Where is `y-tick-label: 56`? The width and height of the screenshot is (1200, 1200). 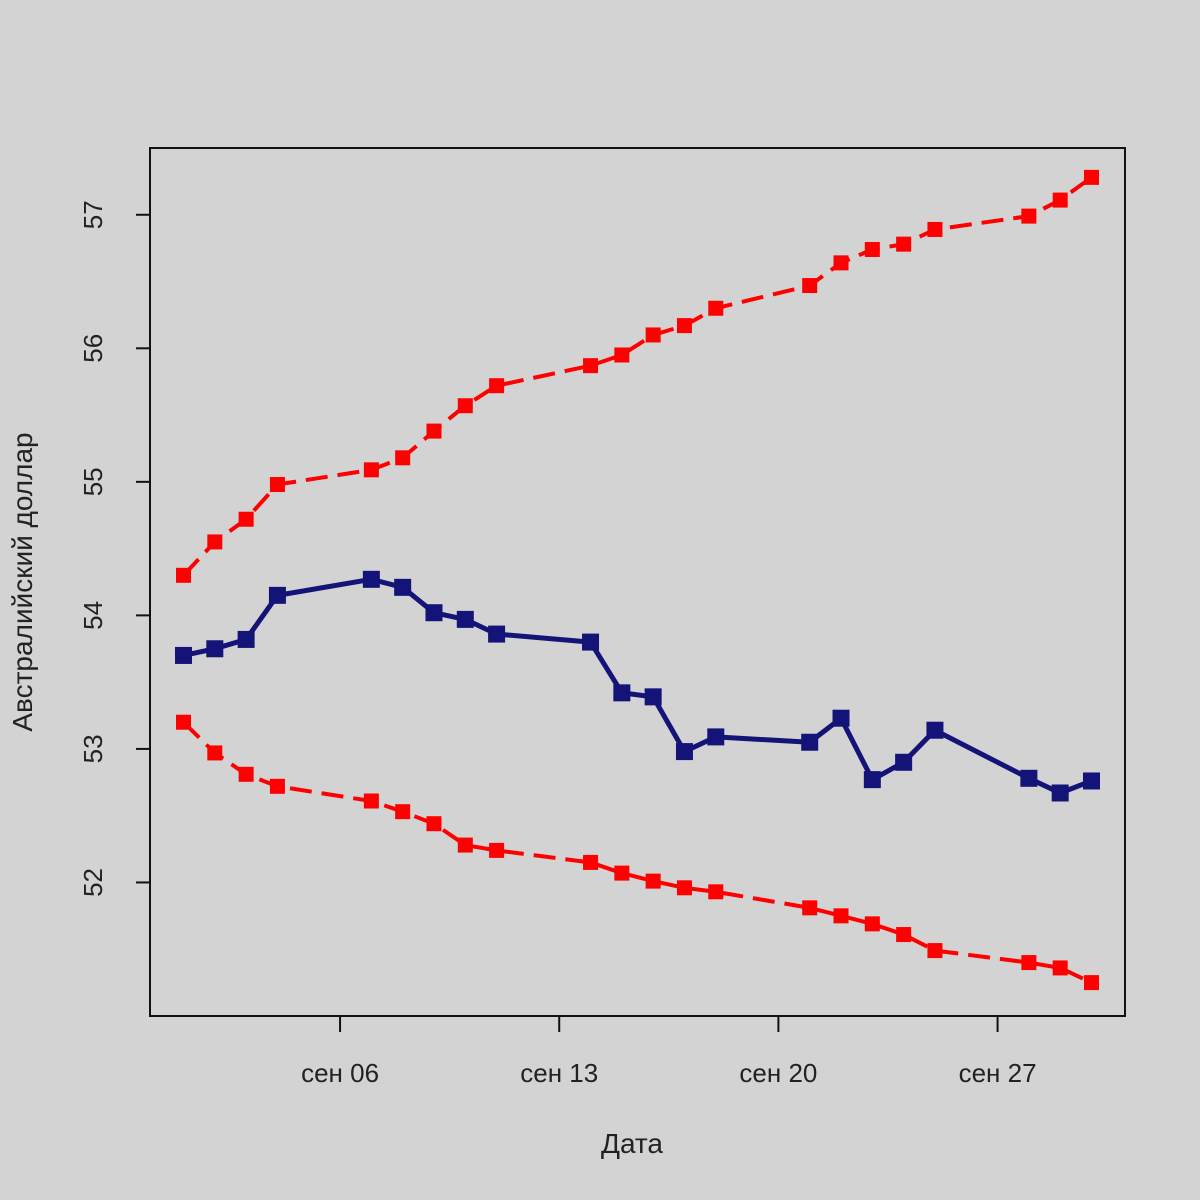 y-tick-label: 56 is located at coordinates (93, 348).